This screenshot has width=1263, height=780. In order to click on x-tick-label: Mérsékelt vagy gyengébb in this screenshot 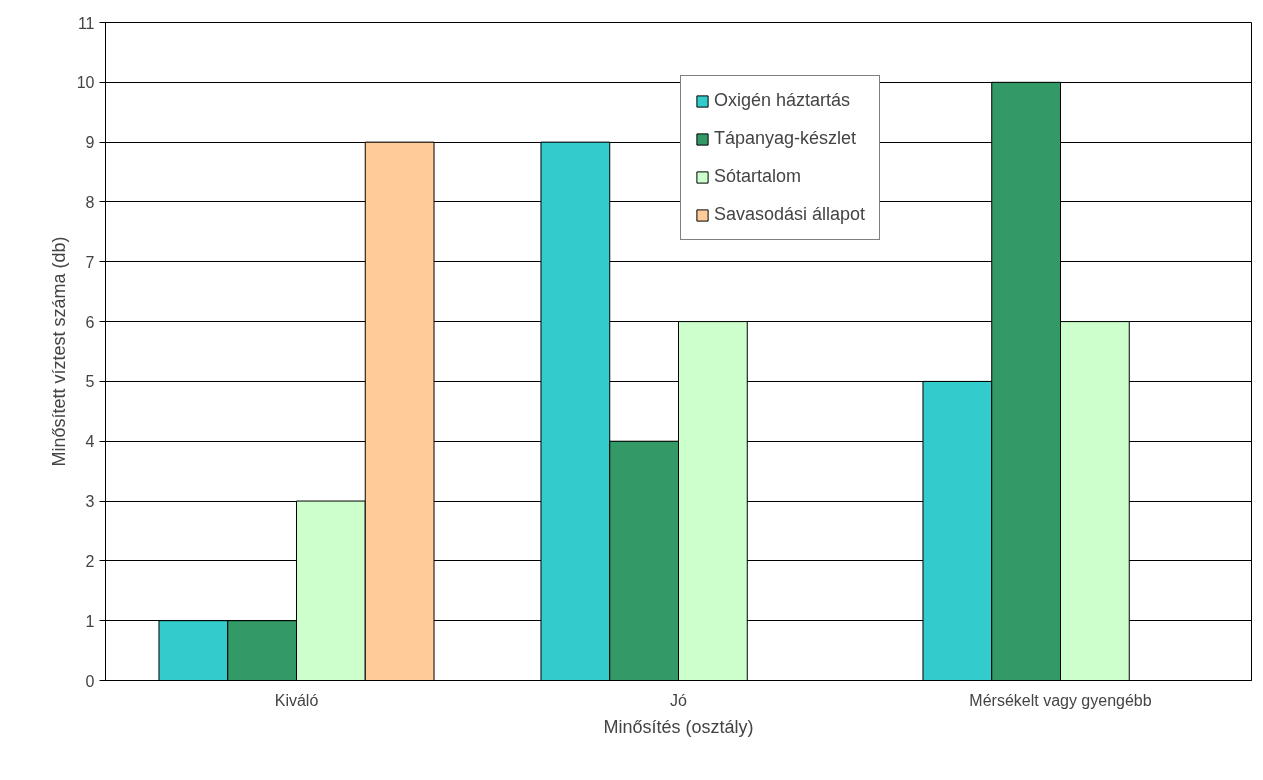, I will do `click(1060, 700)`.